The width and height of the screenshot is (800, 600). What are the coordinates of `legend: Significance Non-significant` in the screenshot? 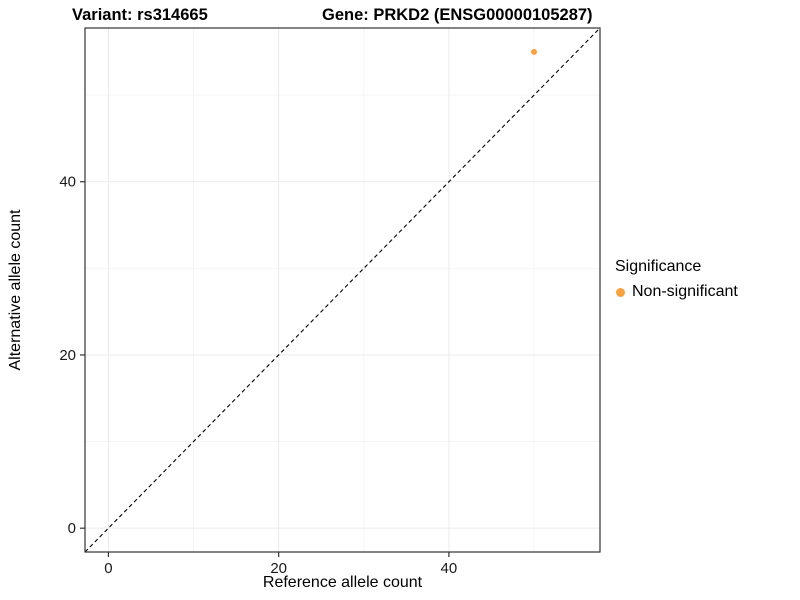 It's located at (675, 279).